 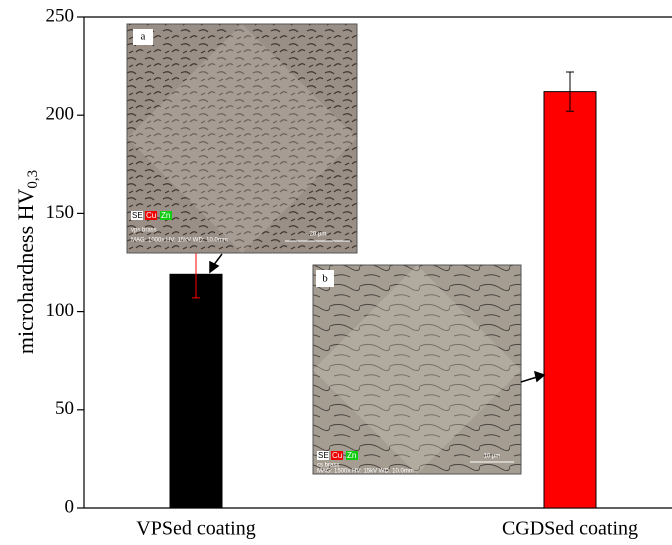 What do you see at coordinates (60, 15) in the screenshot?
I see `y-tick-label: 250` at bounding box center [60, 15].